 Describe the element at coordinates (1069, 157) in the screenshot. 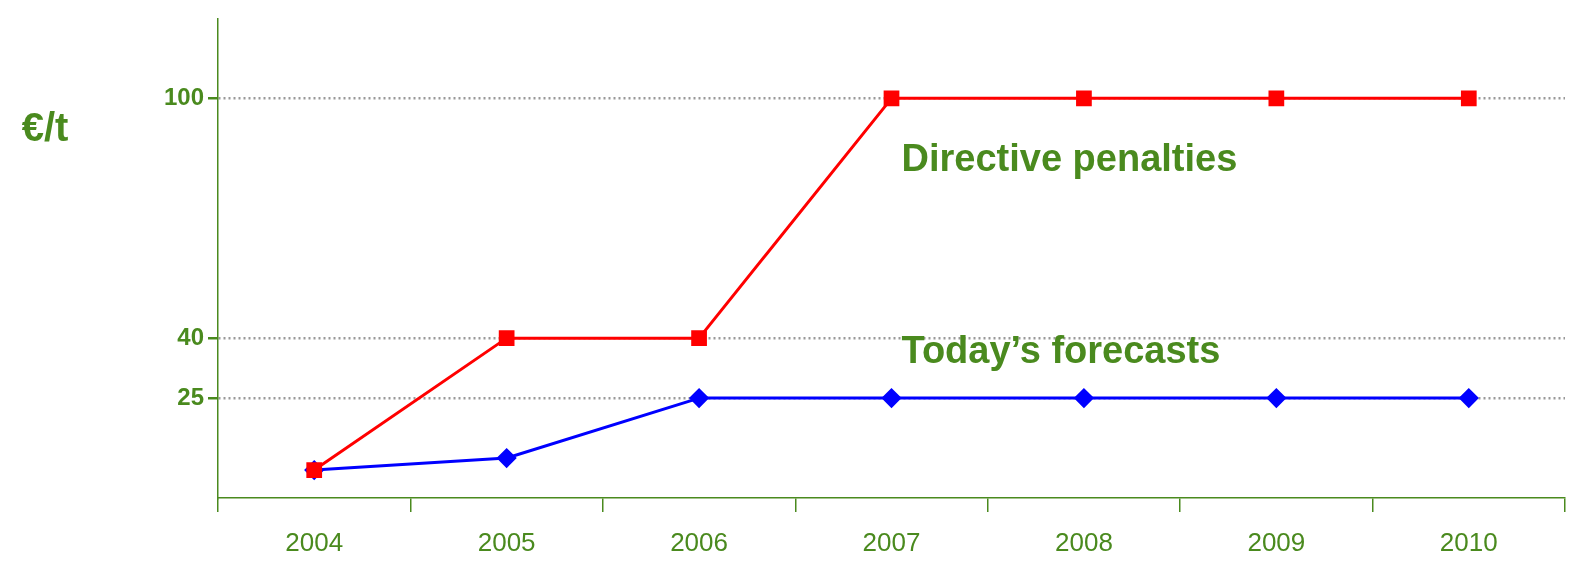

I see `series-label: Directive penalties` at that location.